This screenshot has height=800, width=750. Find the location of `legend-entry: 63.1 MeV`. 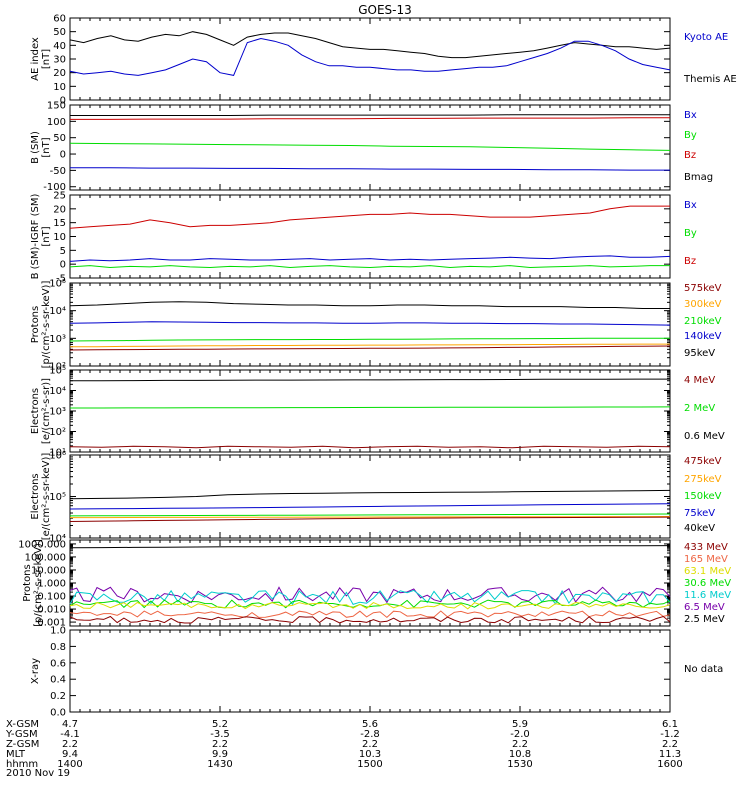

legend-entry: 63.1 MeV is located at coordinates (707, 571).